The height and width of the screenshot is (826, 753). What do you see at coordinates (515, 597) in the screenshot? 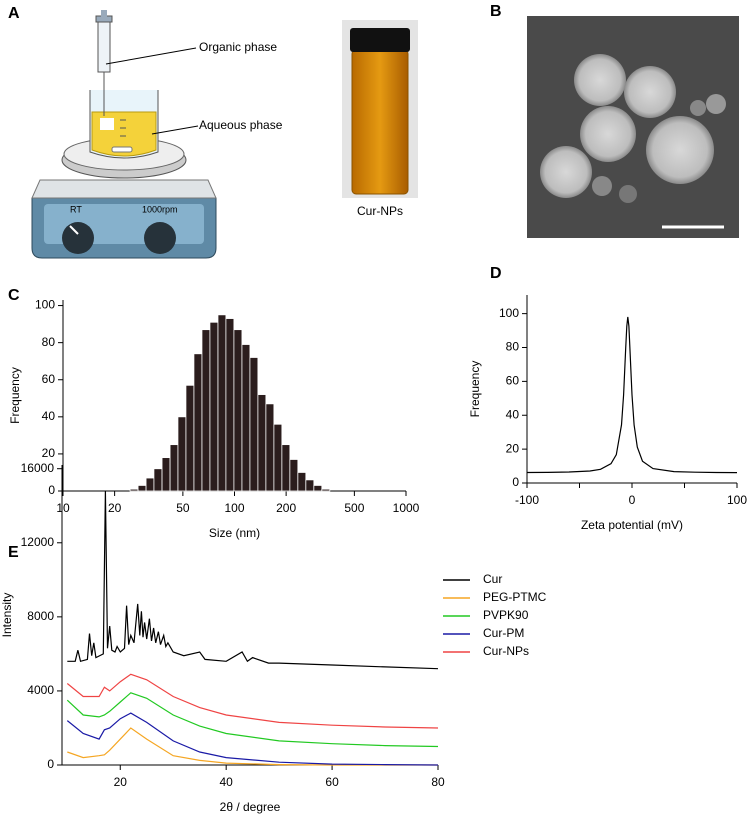
I see `legend-label: PEG-PTMC` at bounding box center [515, 597].